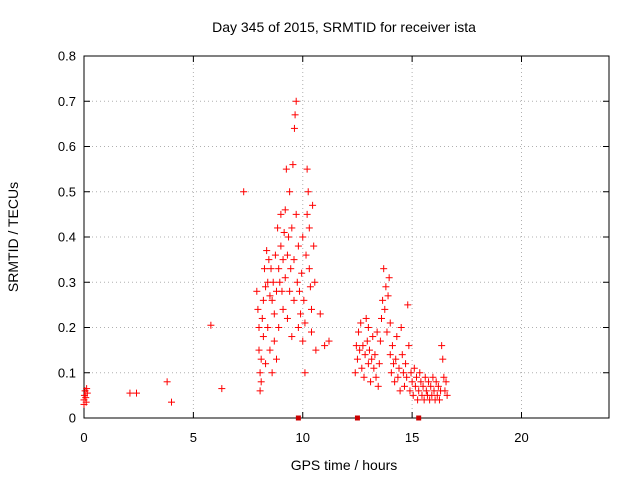 The image size is (640, 480). What do you see at coordinates (67, 146) in the screenshot?
I see `y-tick-label: 0.6` at bounding box center [67, 146].